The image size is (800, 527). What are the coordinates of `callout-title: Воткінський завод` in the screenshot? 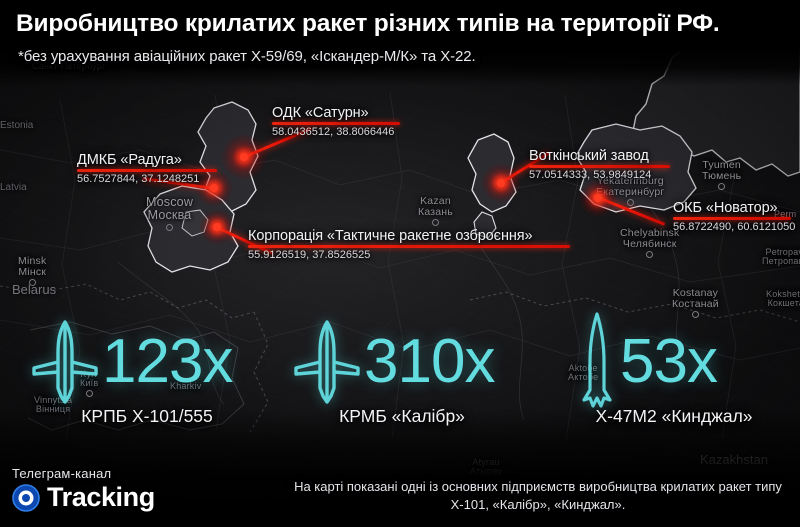 It's located at (589, 156).